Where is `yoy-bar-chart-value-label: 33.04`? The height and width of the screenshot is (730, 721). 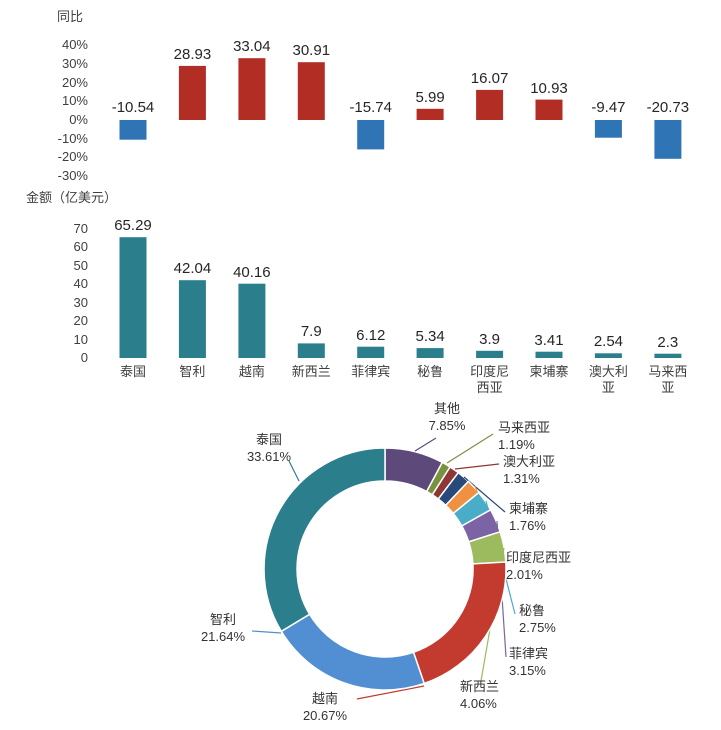 yoy-bar-chart-value-label: 33.04 is located at coordinates (252, 47).